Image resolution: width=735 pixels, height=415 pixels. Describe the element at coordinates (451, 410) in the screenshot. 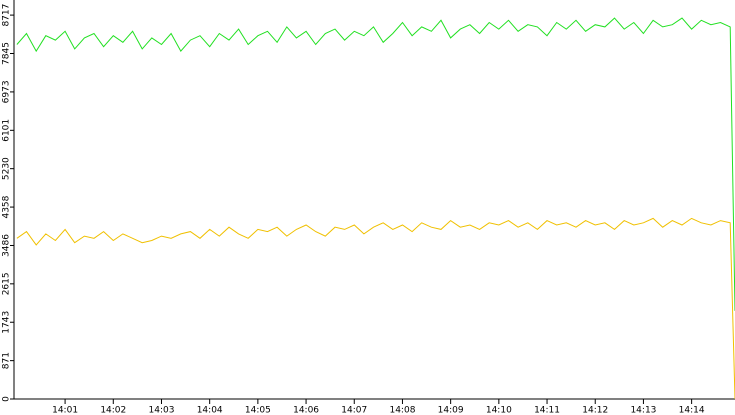

I see `x-tick-label: 14:09` at that location.